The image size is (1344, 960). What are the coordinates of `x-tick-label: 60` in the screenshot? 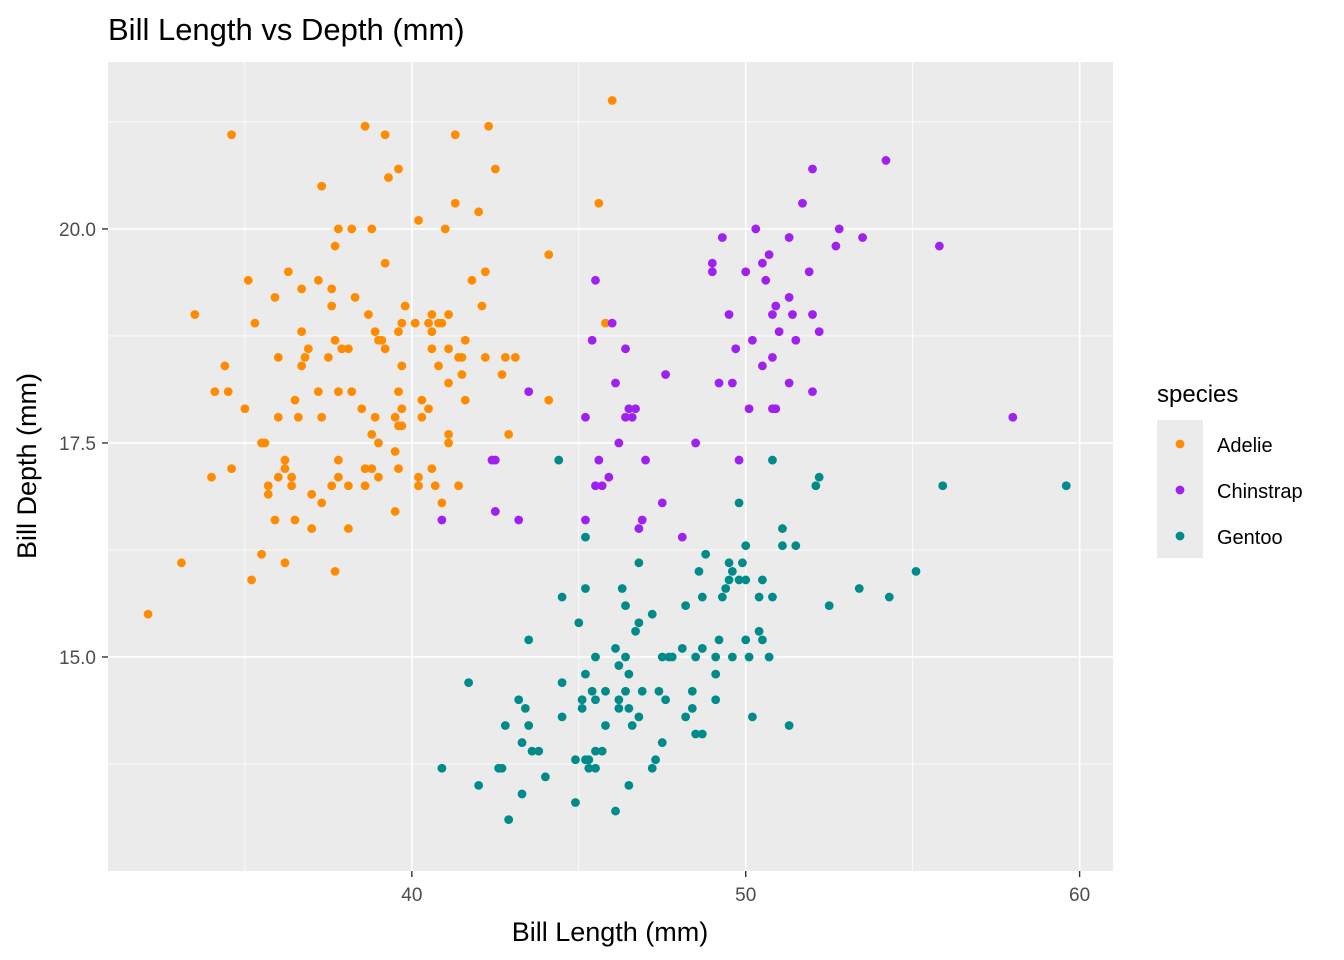 It's located at (1079, 895).